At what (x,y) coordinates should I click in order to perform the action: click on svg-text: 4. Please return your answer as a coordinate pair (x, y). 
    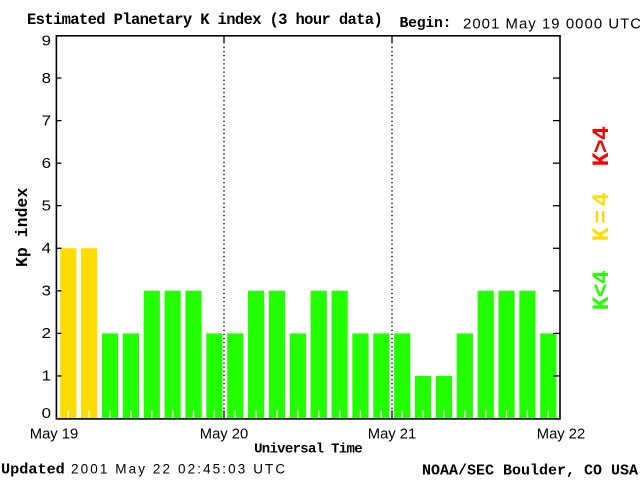
    Looking at the image, I should click on (46, 249).